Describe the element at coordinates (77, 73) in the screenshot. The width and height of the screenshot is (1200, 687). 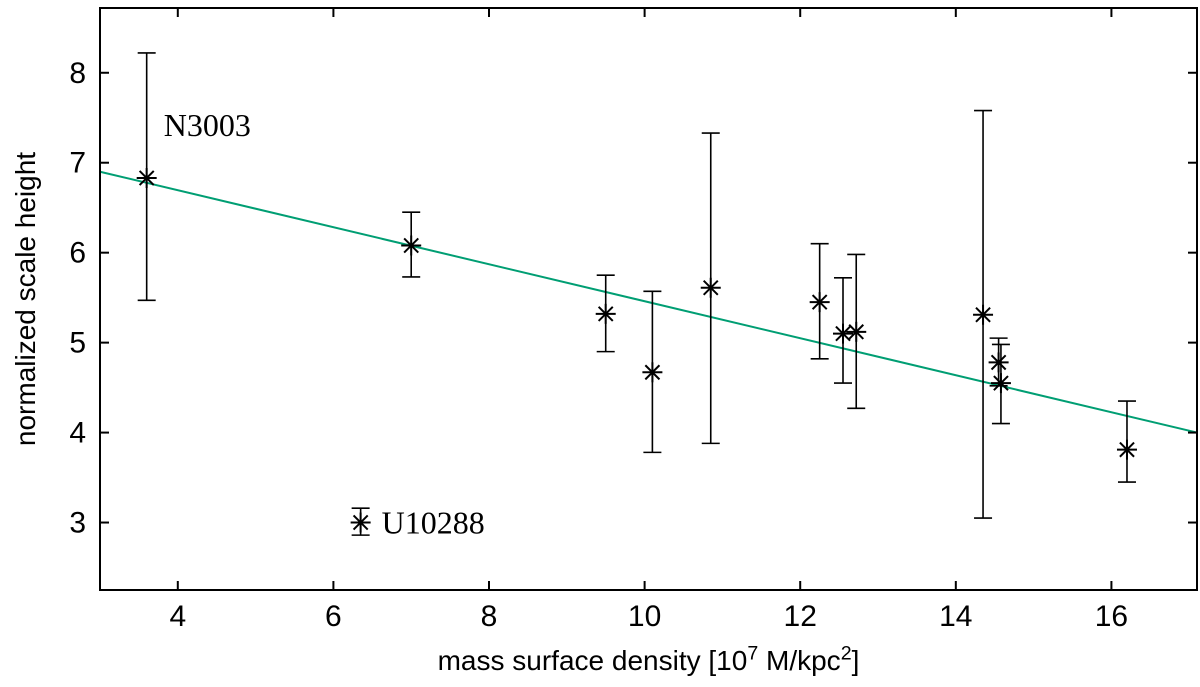
I see `y-tick-label: 8` at that location.